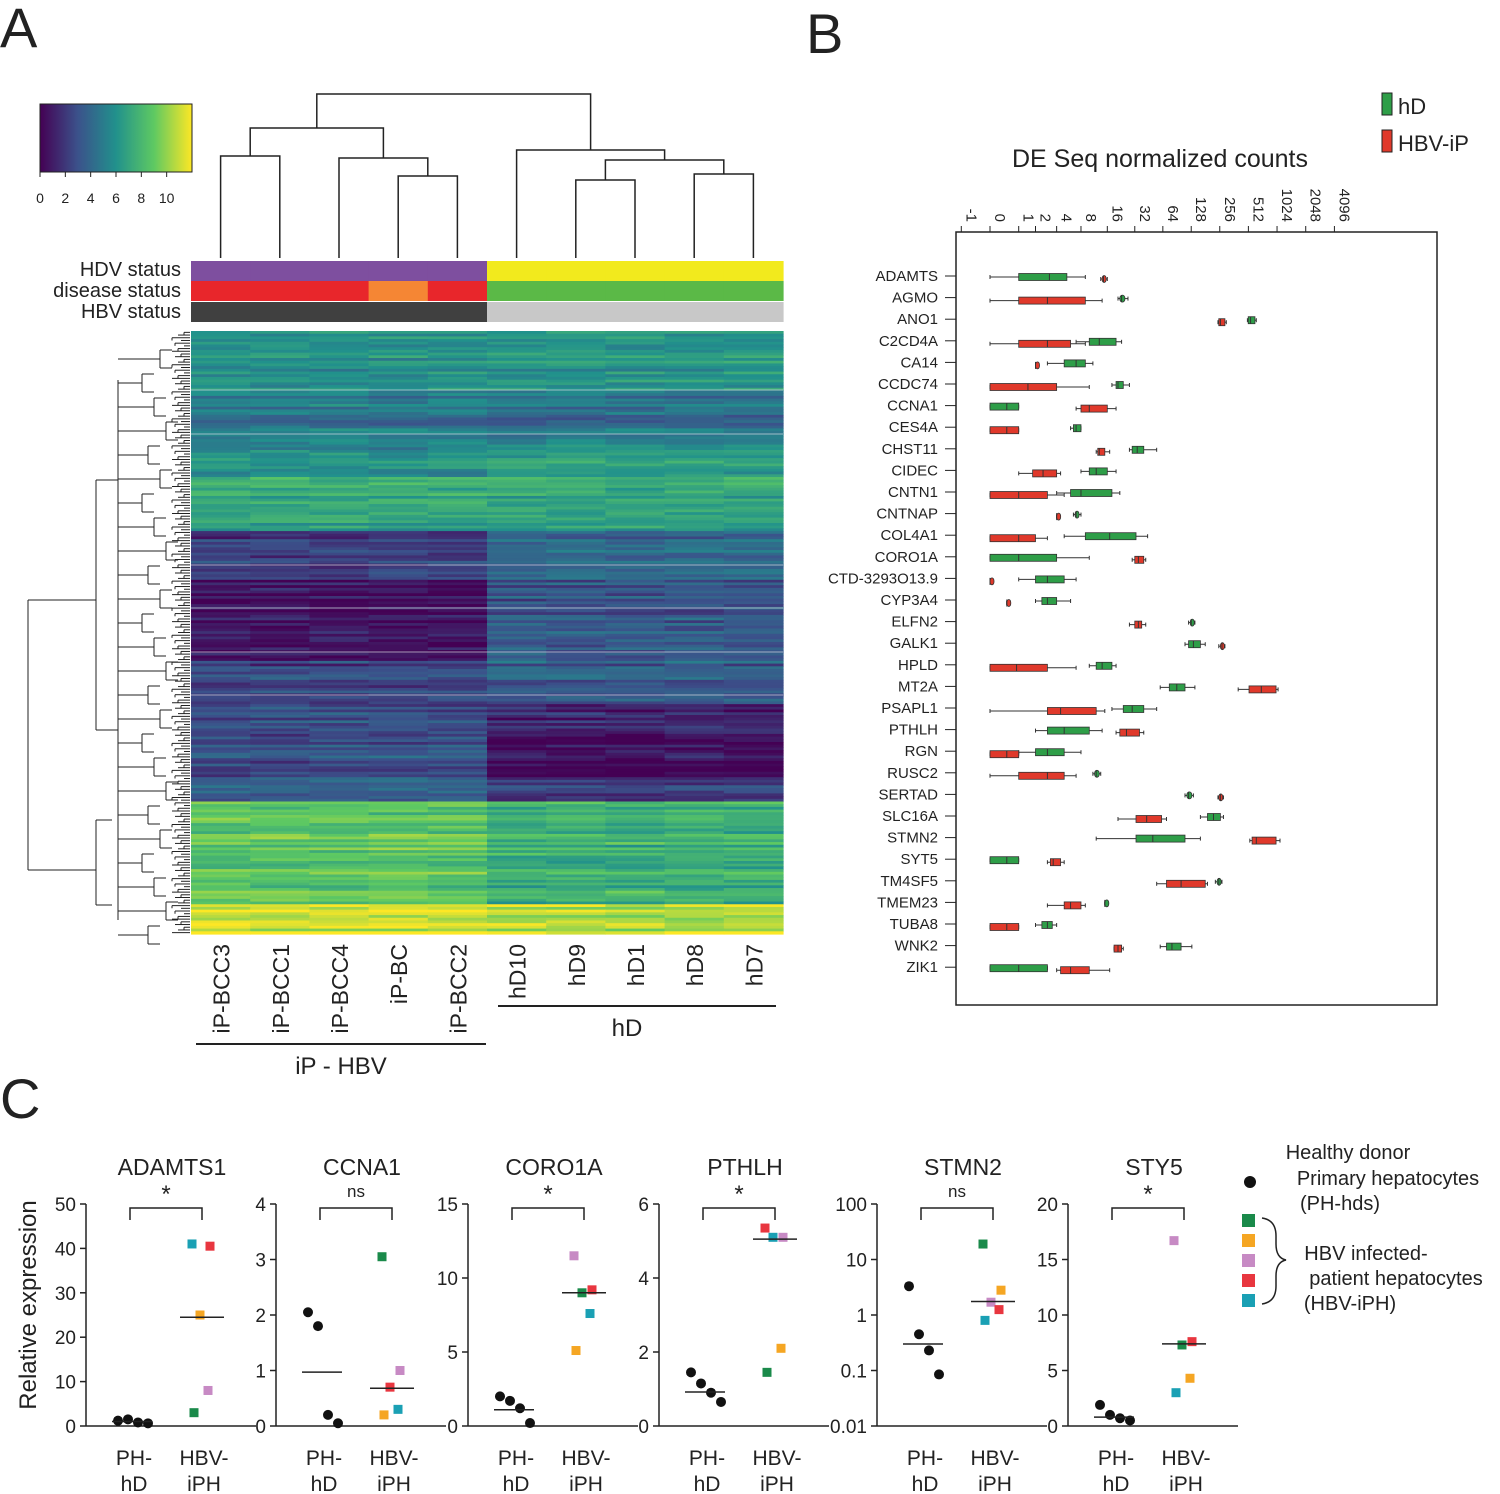  I want to click on dotplot-category-label: HBV-, so click(393, 1458).